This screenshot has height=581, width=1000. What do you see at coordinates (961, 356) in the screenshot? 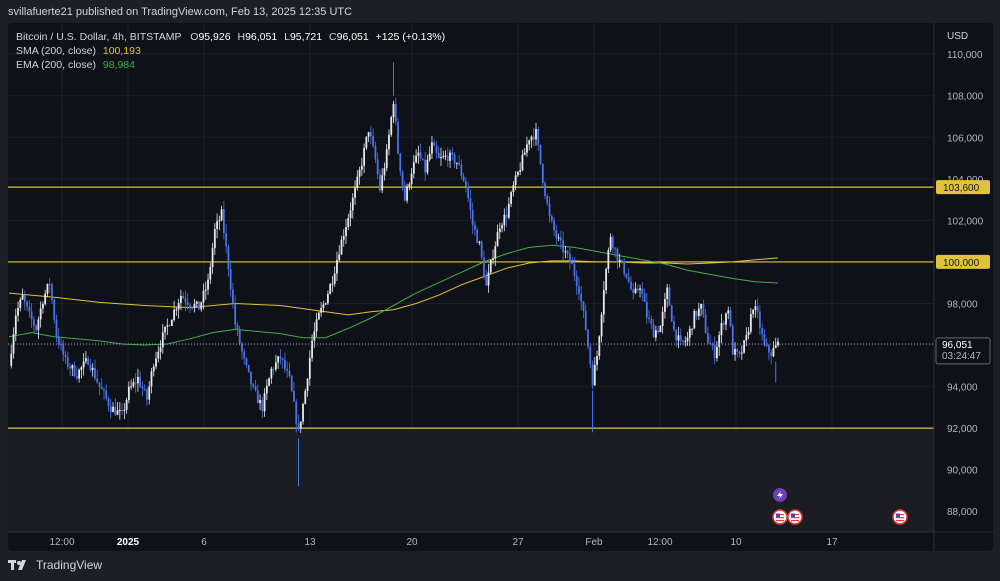
I see `bar-countdown: 03:24:47` at bounding box center [961, 356].